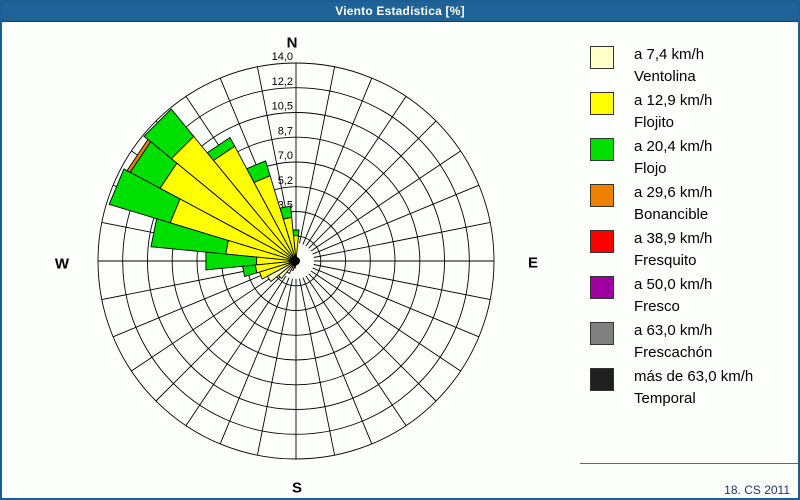  What do you see at coordinates (296, 261) in the screenshot?
I see `rose-center-dot` at bounding box center [296, 261].